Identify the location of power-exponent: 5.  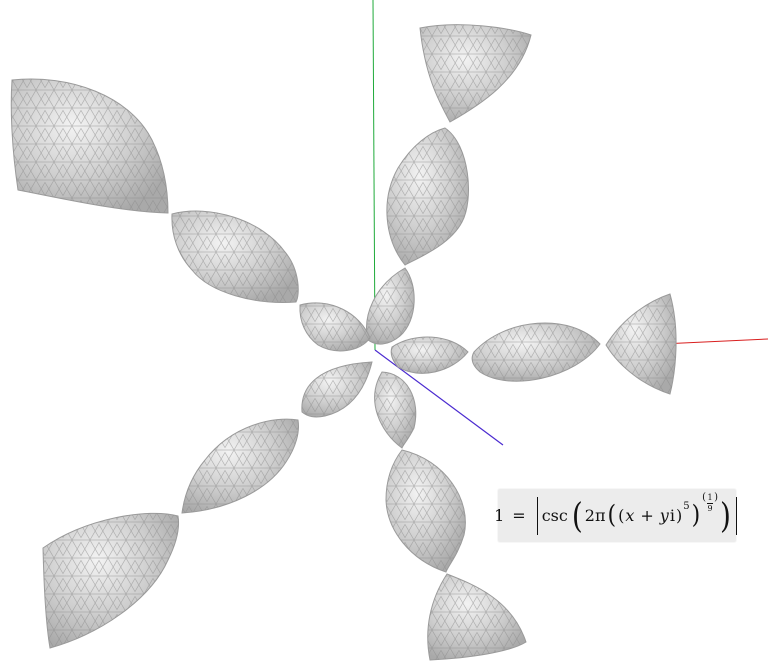
(686, 506).